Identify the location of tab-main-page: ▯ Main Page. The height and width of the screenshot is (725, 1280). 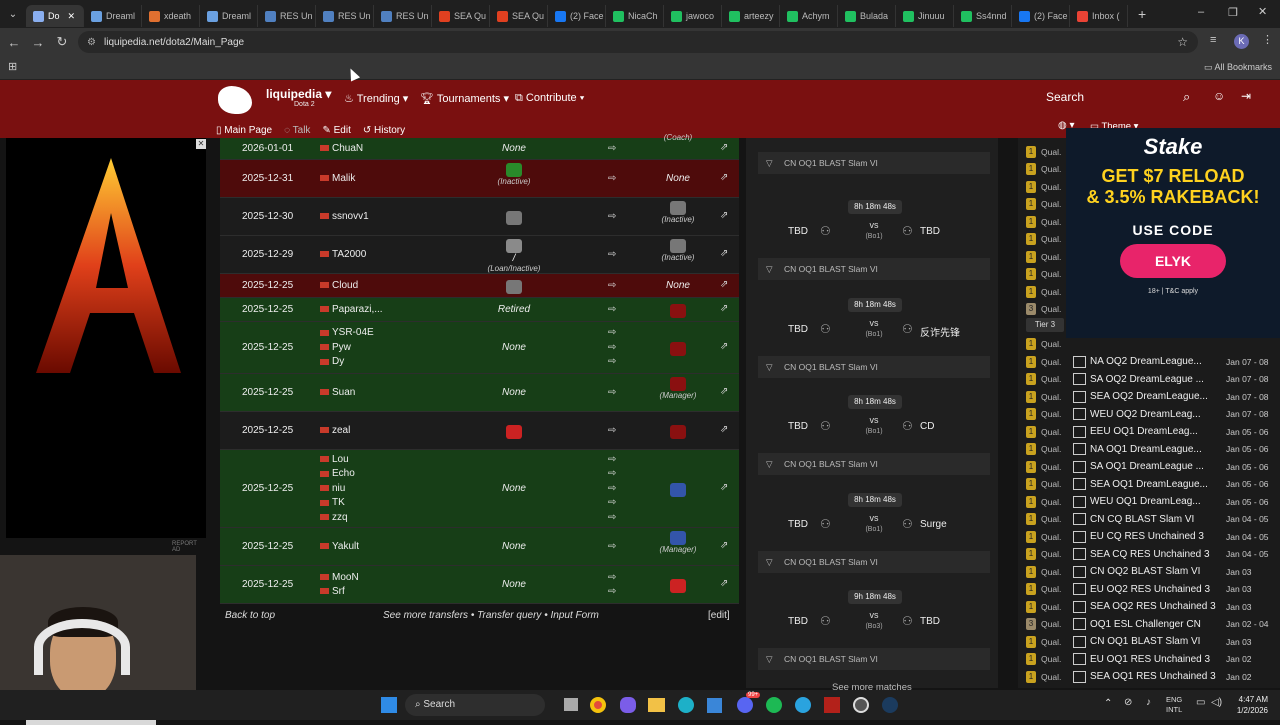
(244, 130).